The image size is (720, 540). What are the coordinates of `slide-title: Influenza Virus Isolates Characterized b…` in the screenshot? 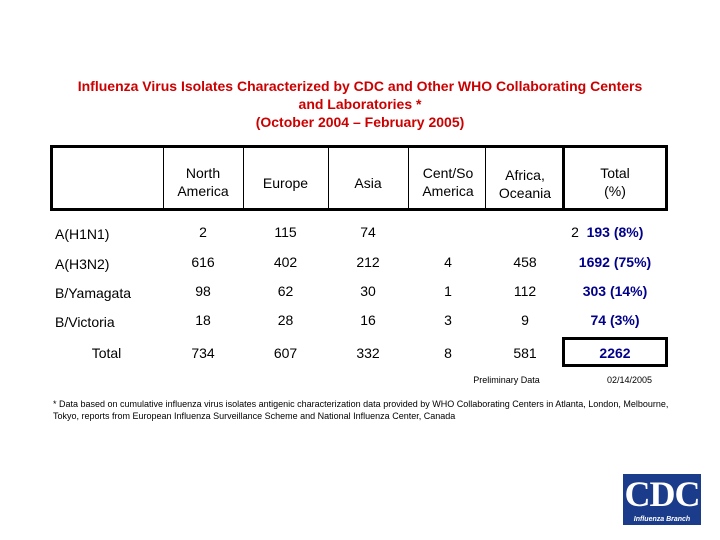 It's located at (360, 104).